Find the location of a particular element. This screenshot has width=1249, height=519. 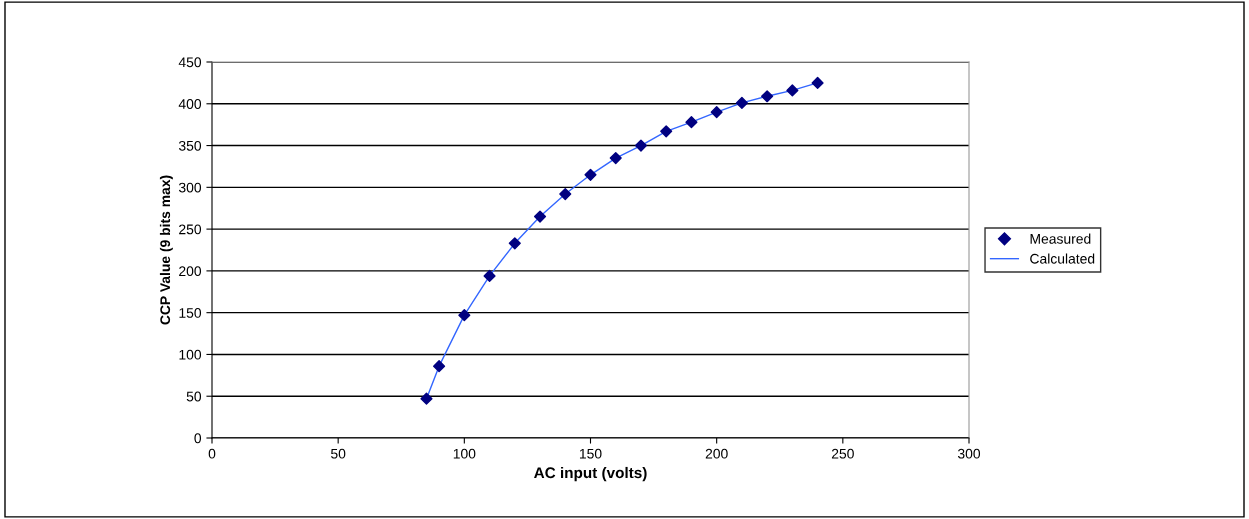

y-tick-label: 200 is located at coordinates (190, 271).